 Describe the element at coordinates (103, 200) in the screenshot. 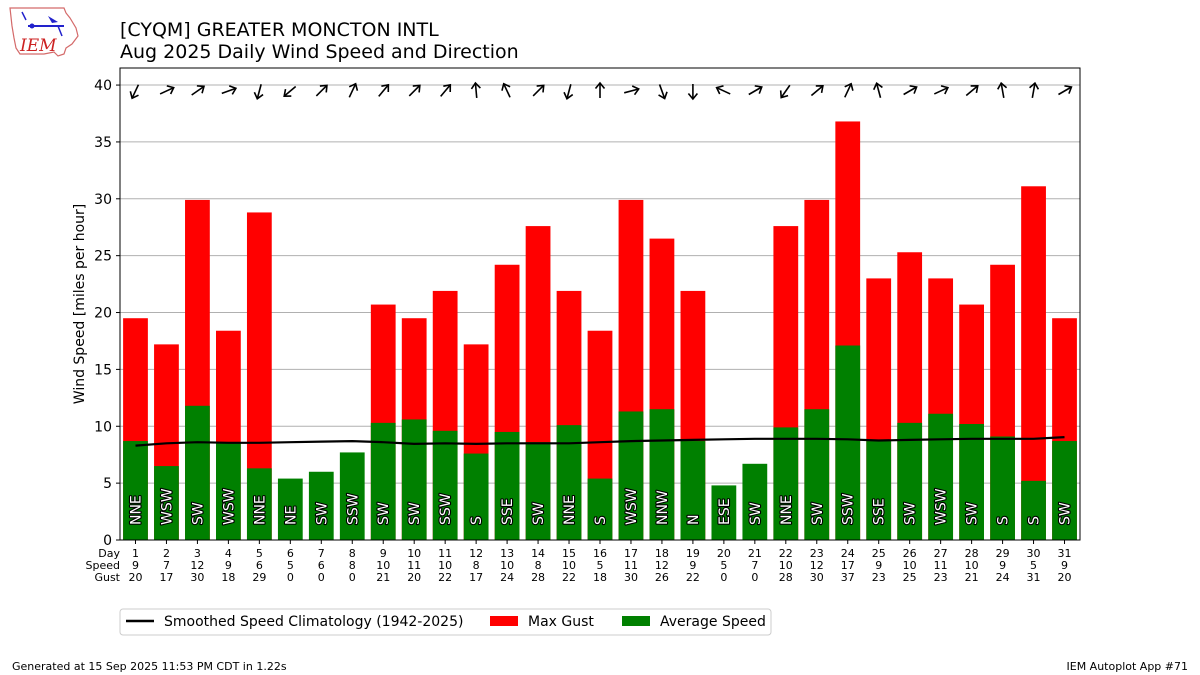

I see `y-tick-label: 30` at that location.